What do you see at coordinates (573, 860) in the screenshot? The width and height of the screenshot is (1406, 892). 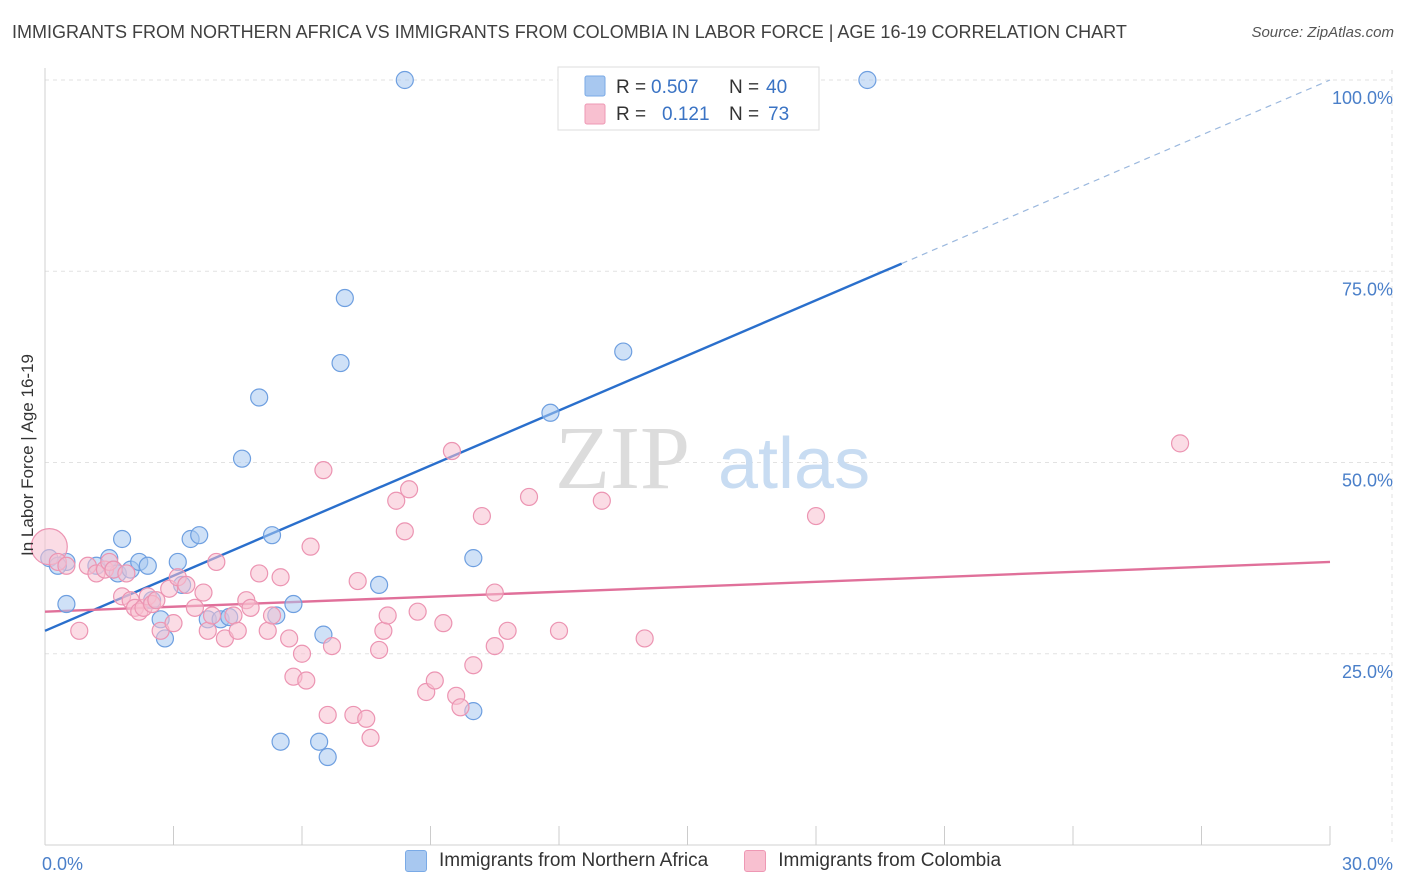 I see `bottom-legend-label-northern-africa: Immigrants from Northern Africa` at bounding box center [573, 860].